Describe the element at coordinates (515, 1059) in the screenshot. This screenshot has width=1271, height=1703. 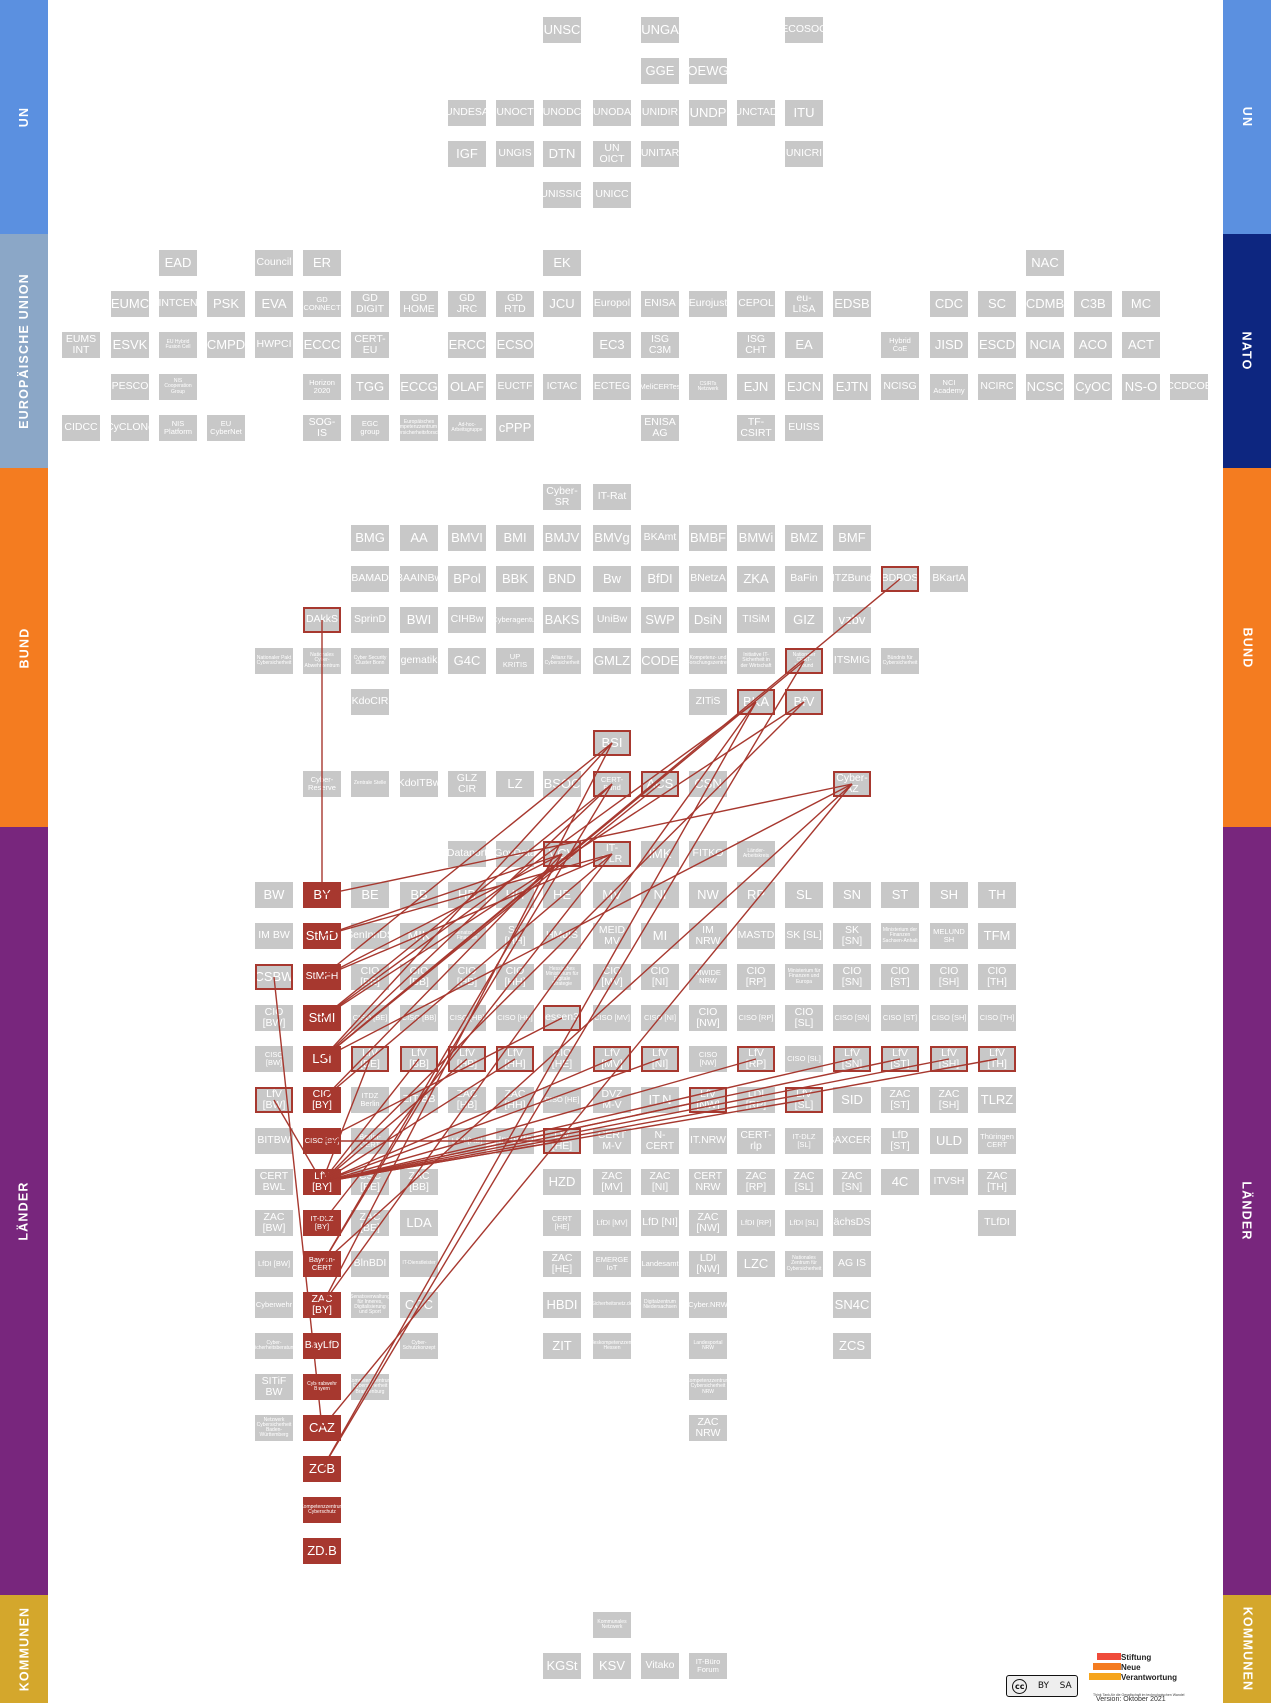
I see `node-lfvhh: LfV [HH]` at that location.